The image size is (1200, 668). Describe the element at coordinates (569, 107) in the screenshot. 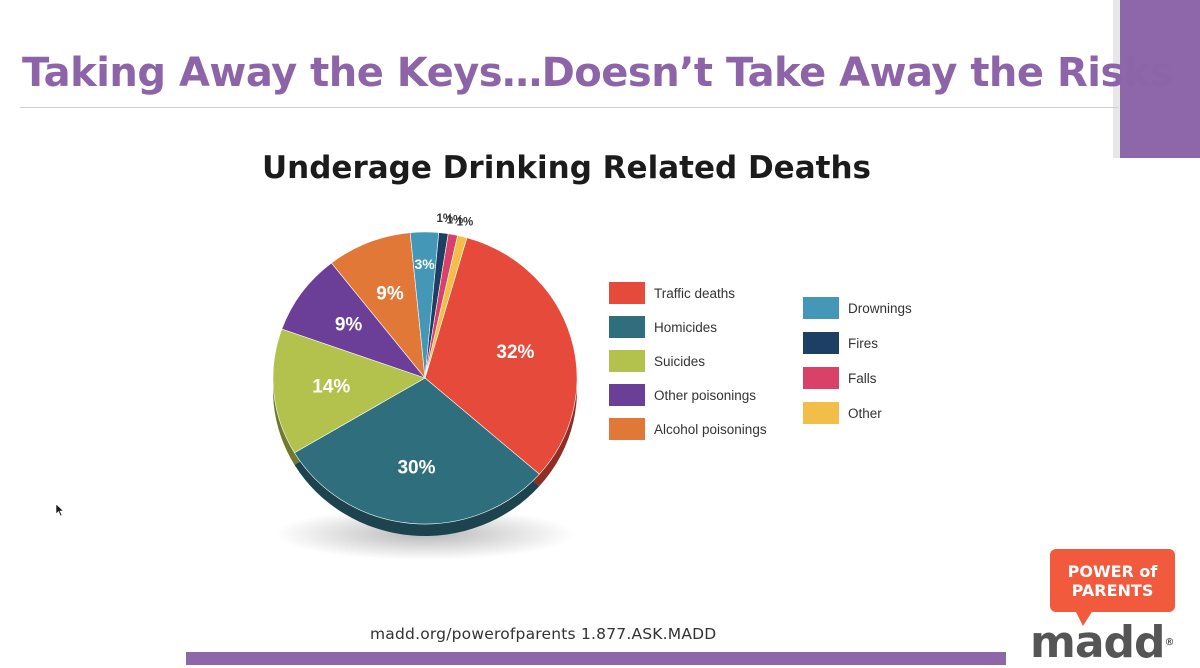

I see `title-divider` at that location.